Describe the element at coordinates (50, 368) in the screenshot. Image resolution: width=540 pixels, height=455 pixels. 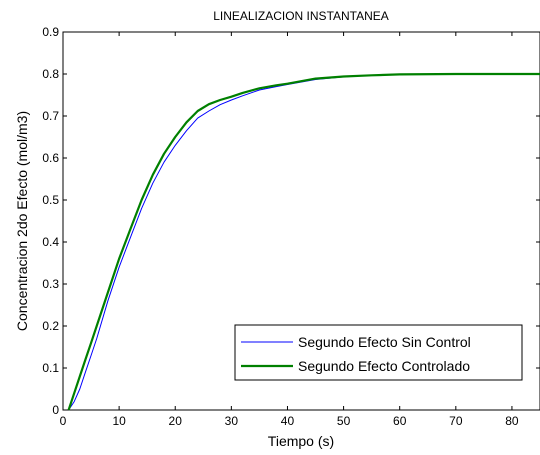
I see `y-tick-label: 0.1` at that location.